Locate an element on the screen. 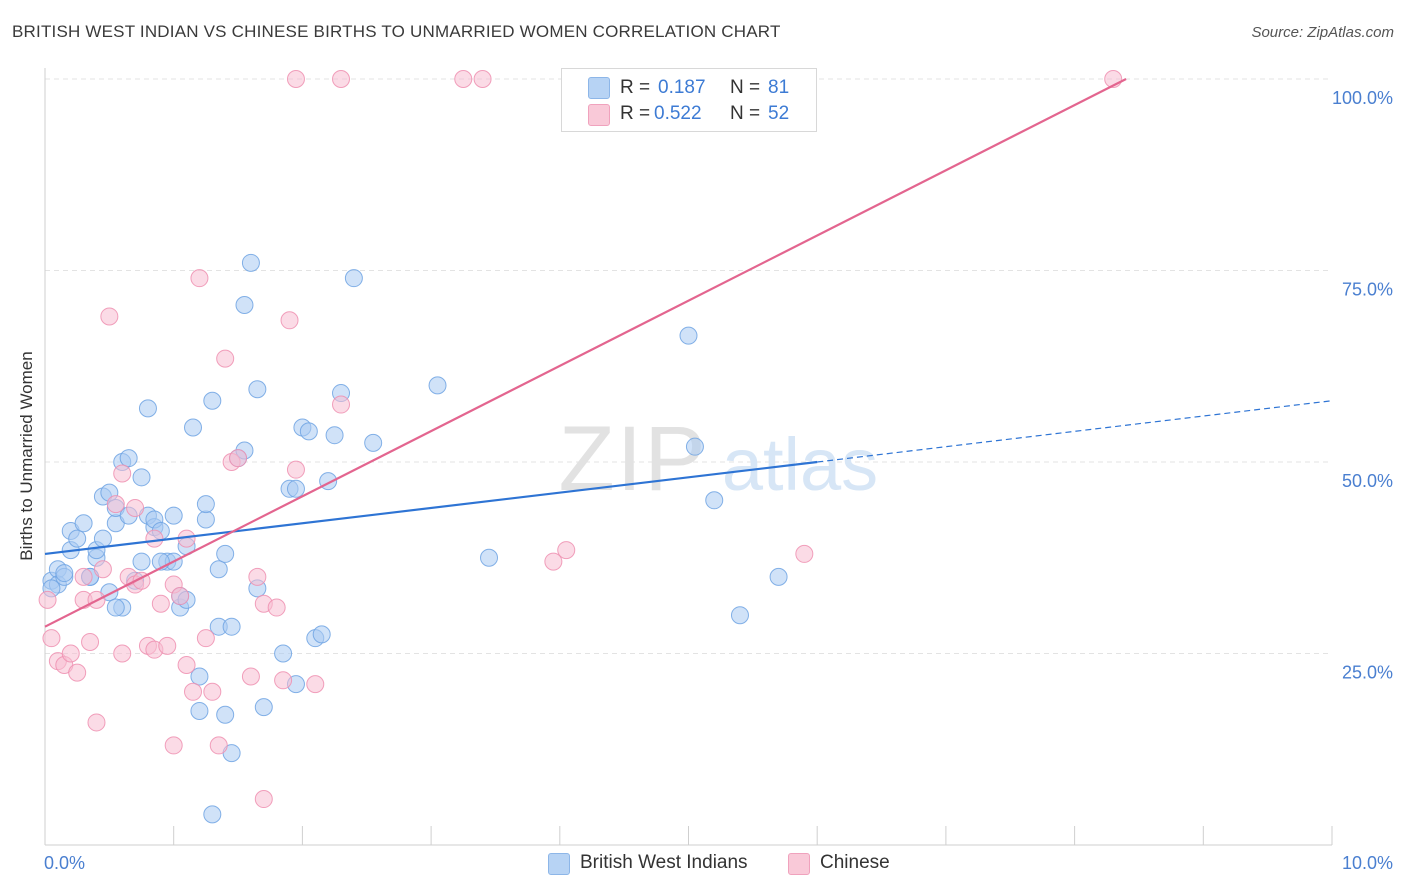 The image size is (1406, 892). stats-row-british-west-indians: R = 0.187 N = 81 is located at coordinates (689, 87).